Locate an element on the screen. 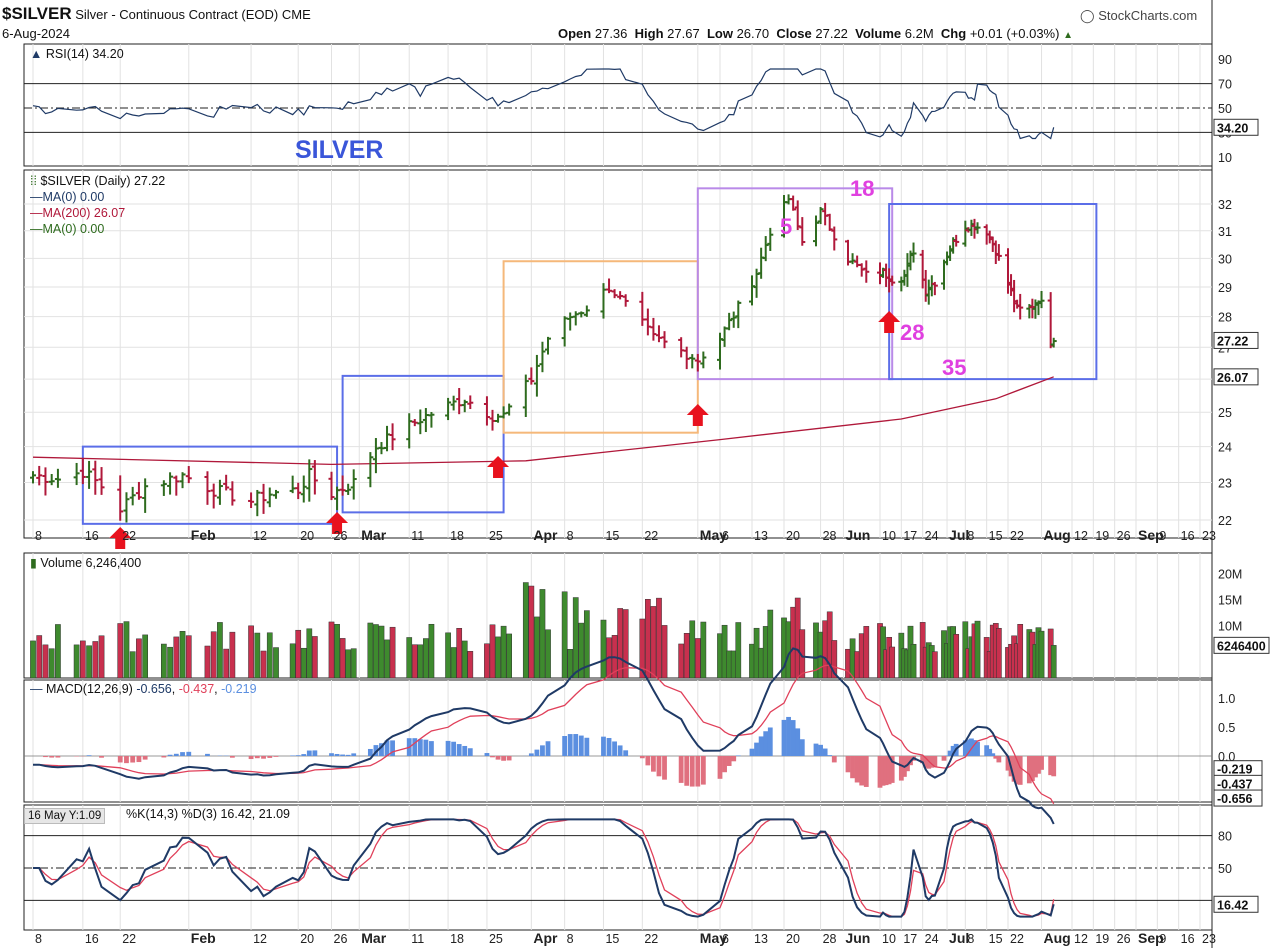  x-axis-label: Jul is located at coordinates (959, 938).